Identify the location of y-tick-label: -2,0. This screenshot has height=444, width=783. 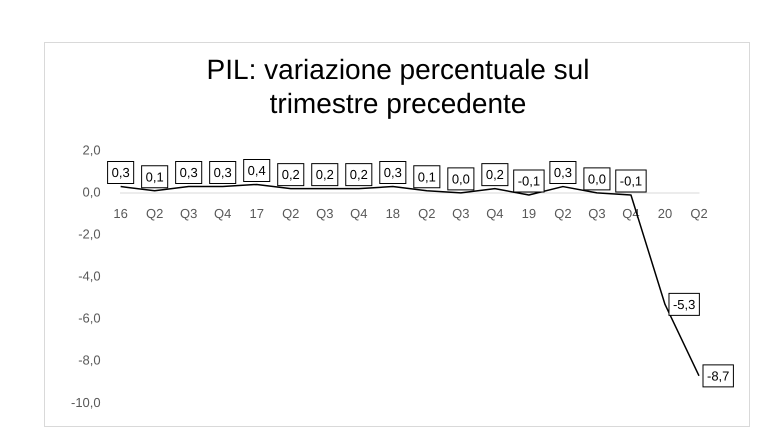
(89, 234).